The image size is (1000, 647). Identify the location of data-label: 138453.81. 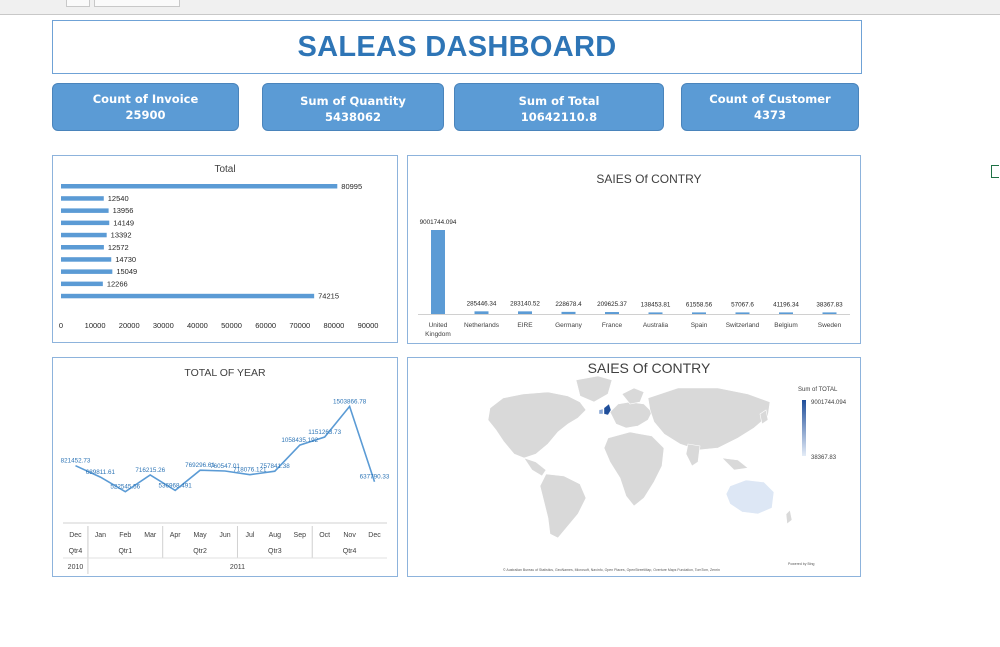
(656, 304).